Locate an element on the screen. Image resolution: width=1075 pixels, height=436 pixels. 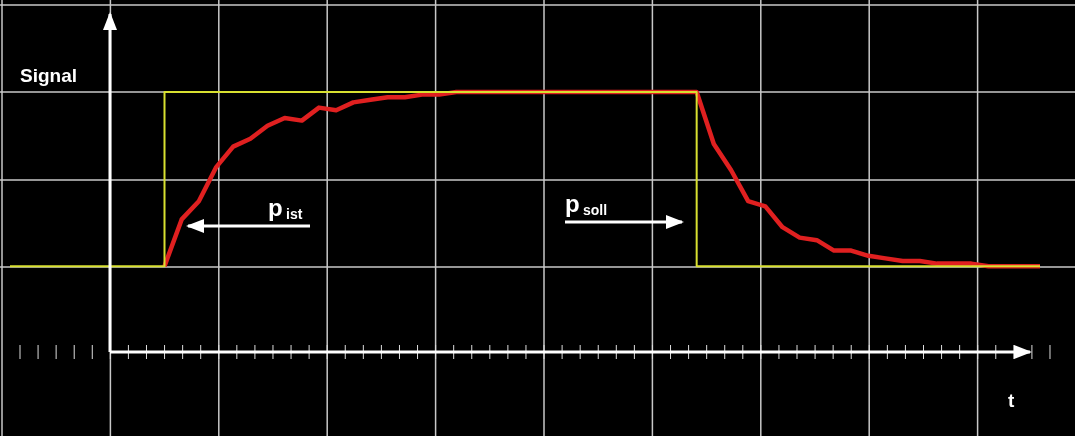
y-axis-title: Signal is located at coordinates (49, 75).